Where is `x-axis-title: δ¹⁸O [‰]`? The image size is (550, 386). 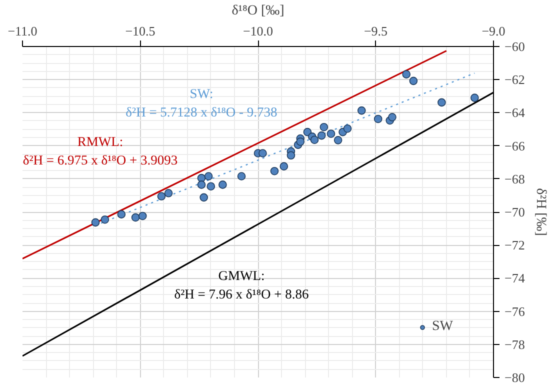 x-axis-title: δ¹⁸O [‰] is located at coordinates (258, 11).